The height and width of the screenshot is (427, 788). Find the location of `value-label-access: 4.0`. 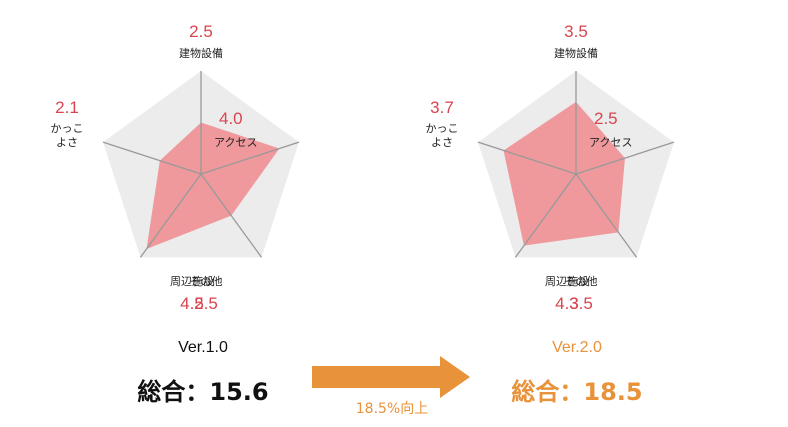

value-label-access: 4.0 is located at coordinates (231, 118).